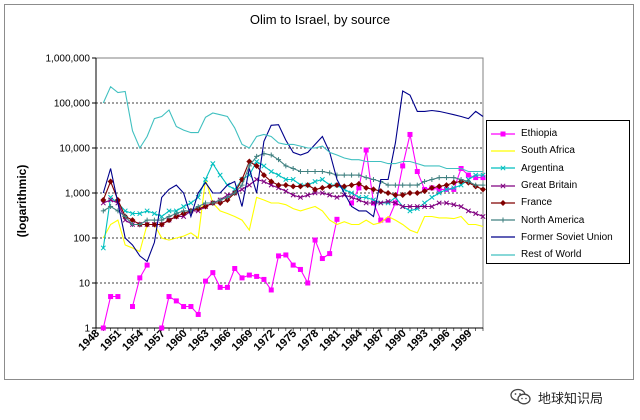  I want to click on x-tick-label: 1984, so click(352, 340).